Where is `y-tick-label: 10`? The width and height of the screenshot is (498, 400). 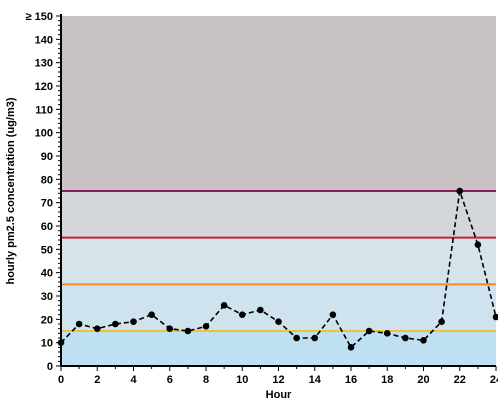
y-tick-label: 10 is located at coordinates (47, 344).